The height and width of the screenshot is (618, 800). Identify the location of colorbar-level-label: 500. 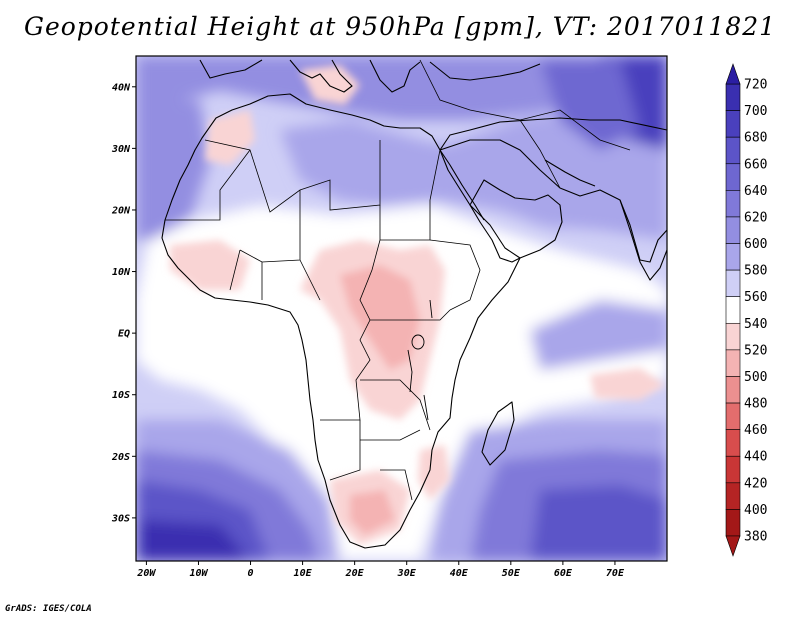
(755, 377).